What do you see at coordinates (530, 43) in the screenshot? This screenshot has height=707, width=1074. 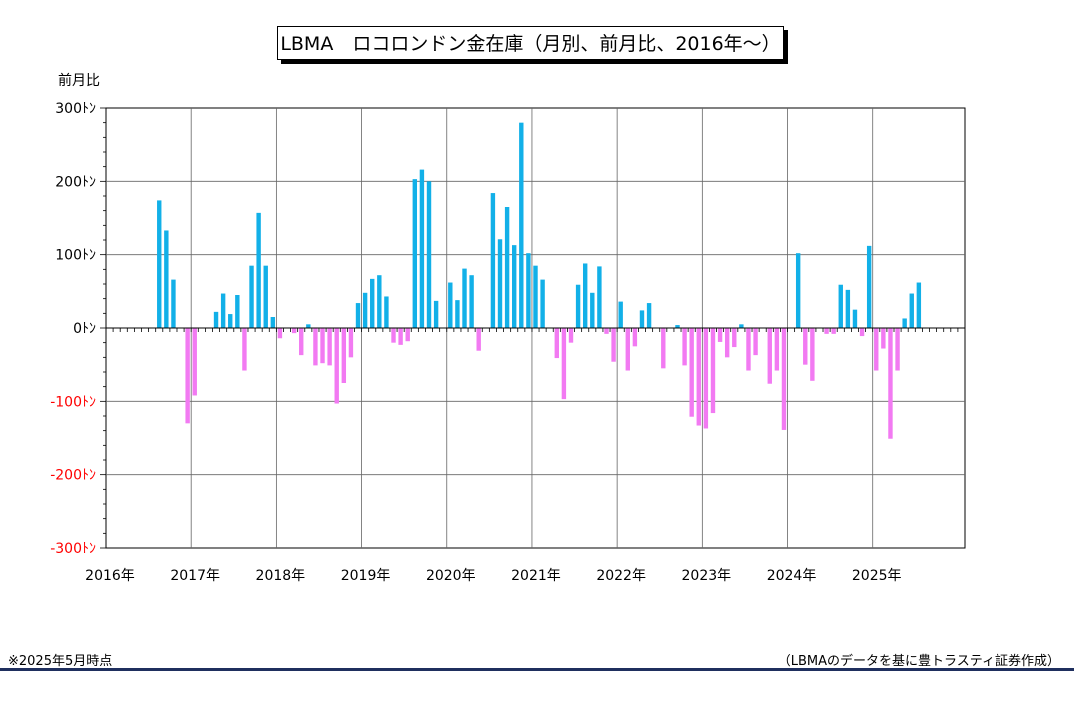 I see `chart-title: LBMA ロコロンドン金在庫（月別、前月比、2016年～）` at bounding box center [530, 43].